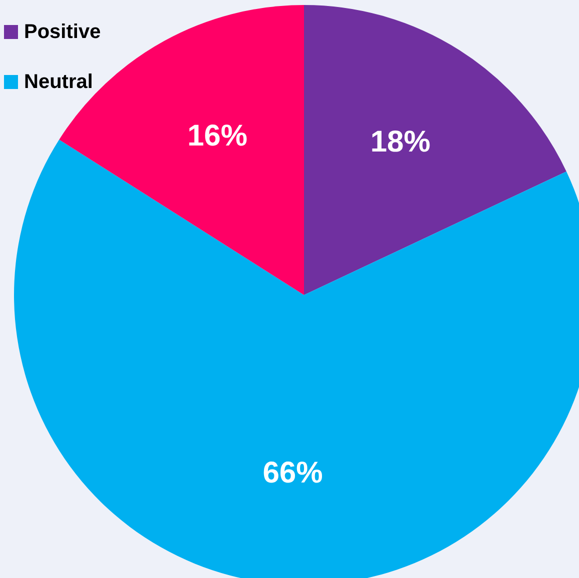  Describe the element at coordinates (400, 141) in the screenshot. I see `data-label: 18%` at that location.